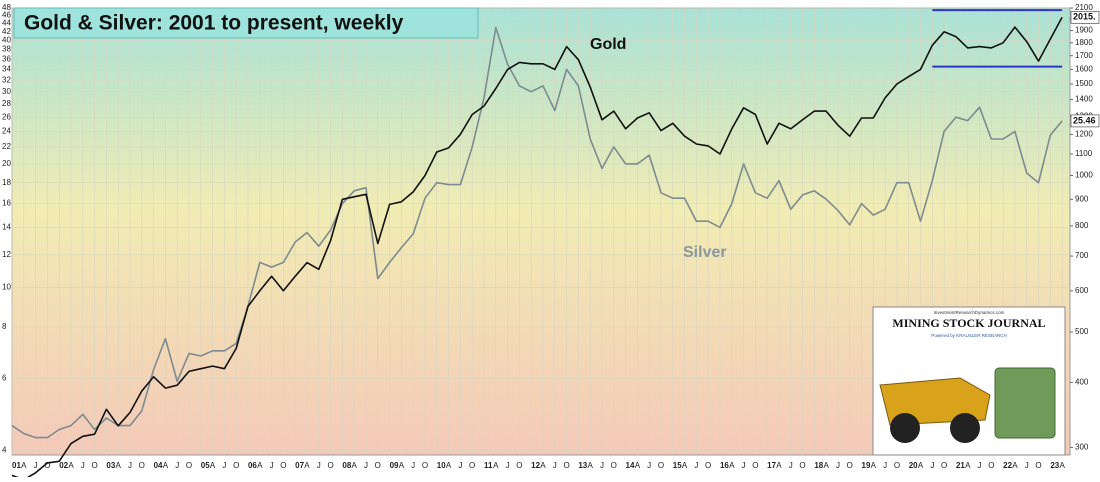 The width and height of the screenshot is (1100, 482). What do you see at coordinates (441, 465) in the screenshot?
I see `x-tick-label: 10` at bounding box center [441, 465].